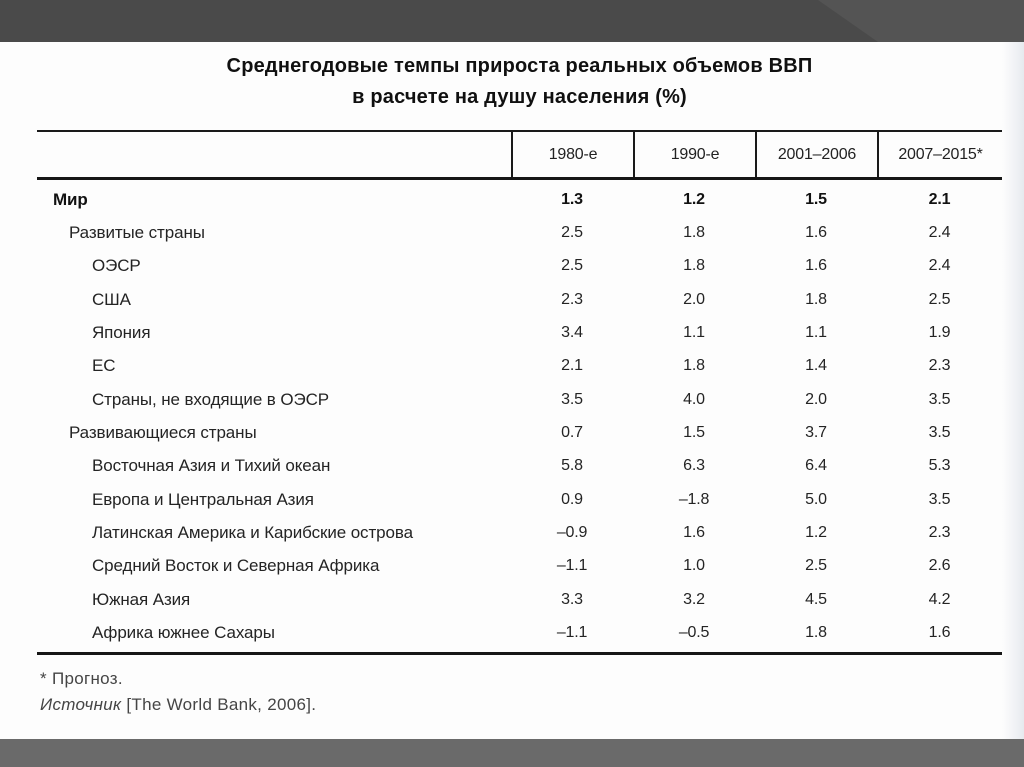 This screenshot has width=1024, height=767. I want to click on table-row: Африка южнее Сахары –1.1 –0.5 1.8 1.6, so click(519, 632).